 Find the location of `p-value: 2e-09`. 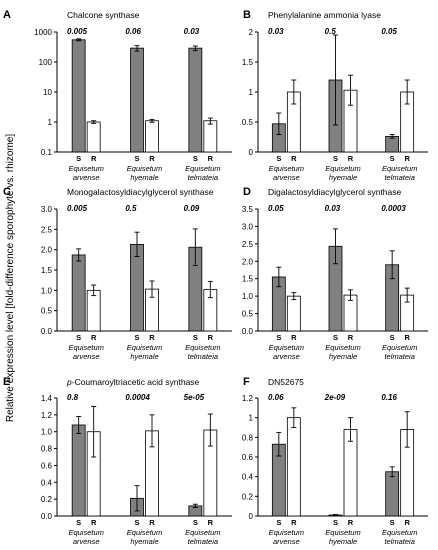

p-value: 2e-09 is located at coordinates (335, 397).